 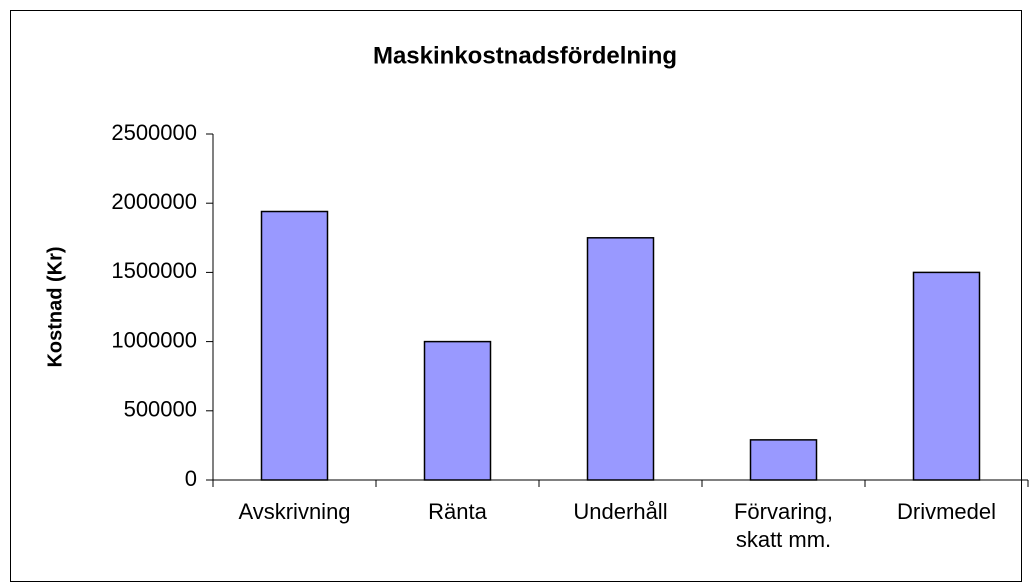 I want to click on x-tick-label: Drivmedel, so click(x=946, y=511).